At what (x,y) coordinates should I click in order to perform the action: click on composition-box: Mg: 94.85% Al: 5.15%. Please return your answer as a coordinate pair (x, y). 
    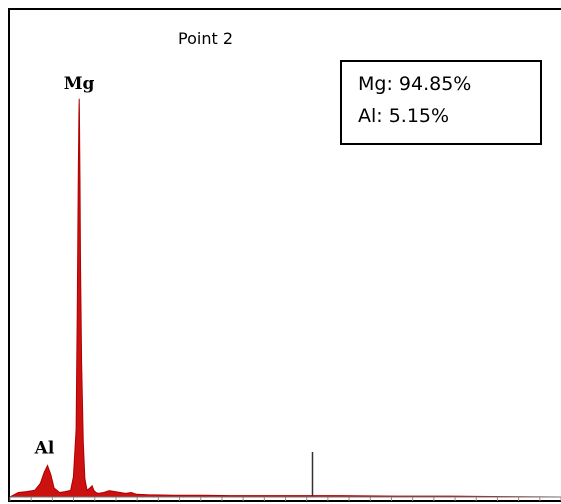
    Looking at the image, I should click on (441, 102).